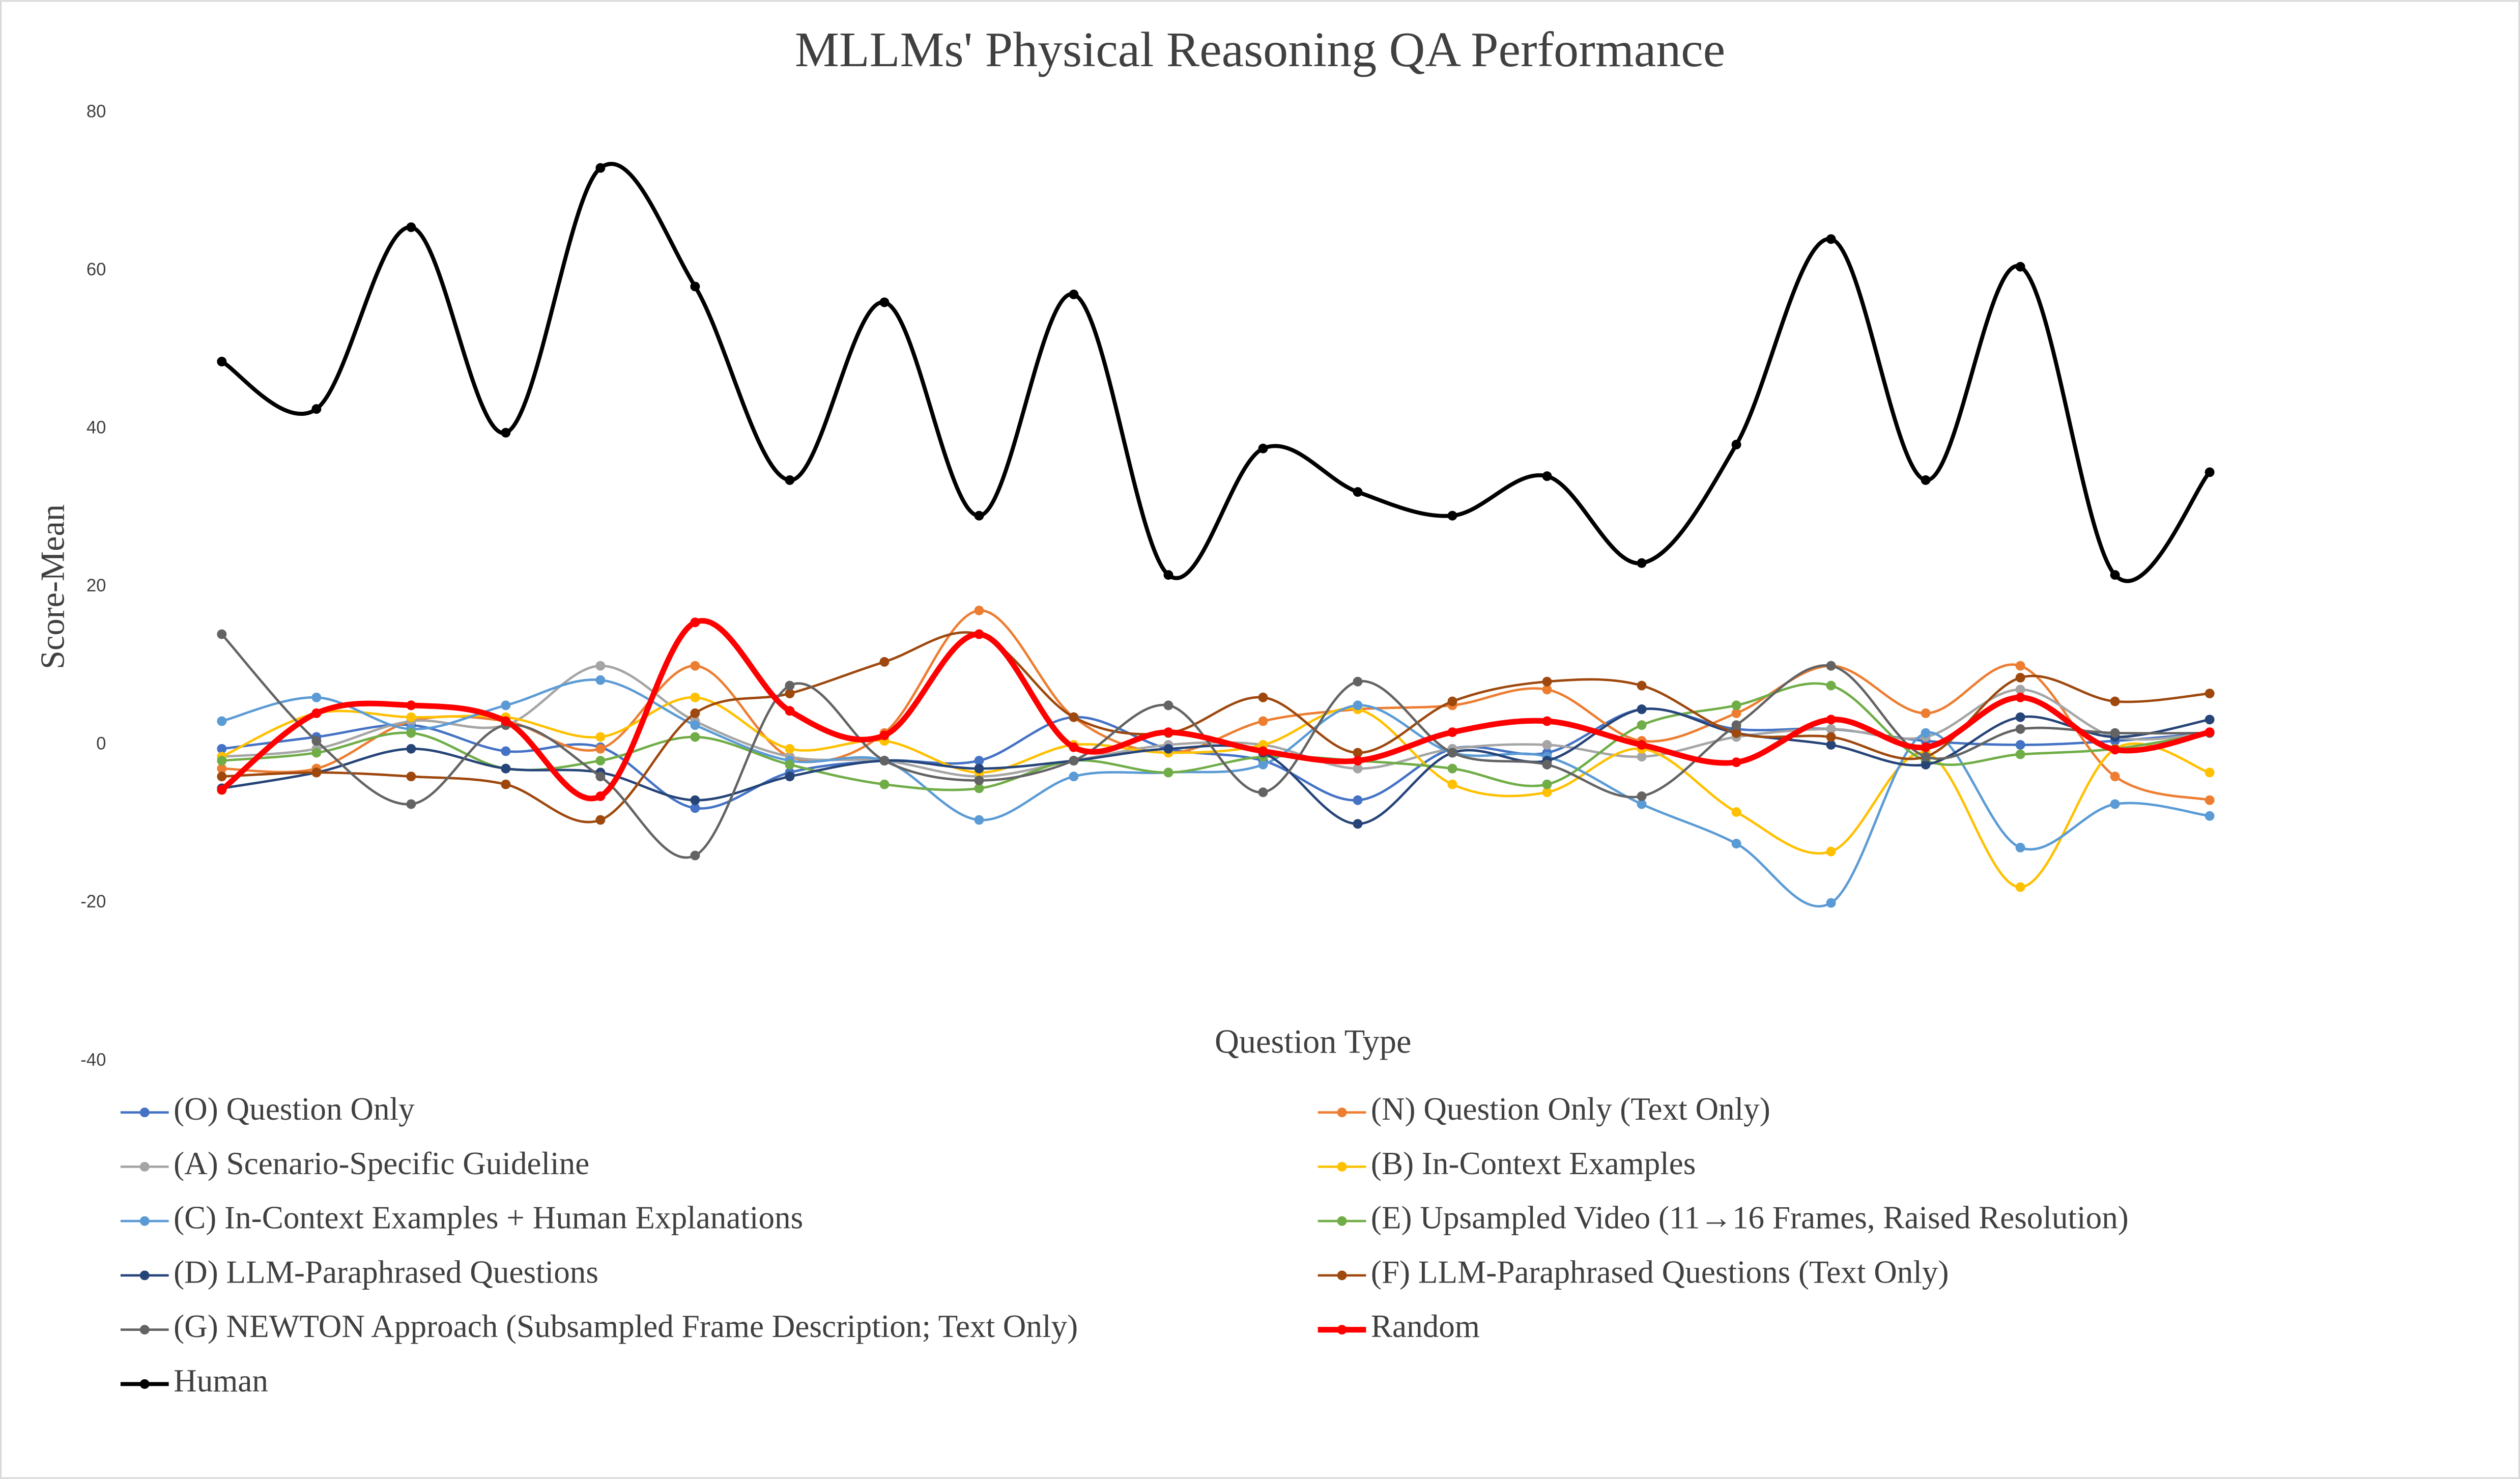  I want to click on y-tick-label: 0, so click(101, 744).